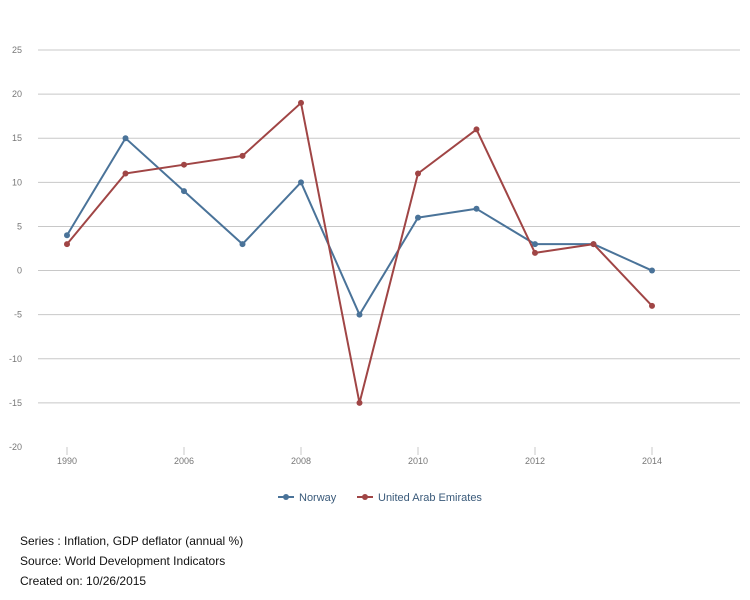  Describe the element at coordinates (15, 359) in the screenshot. I see `y-tick-label: -10` at that location.